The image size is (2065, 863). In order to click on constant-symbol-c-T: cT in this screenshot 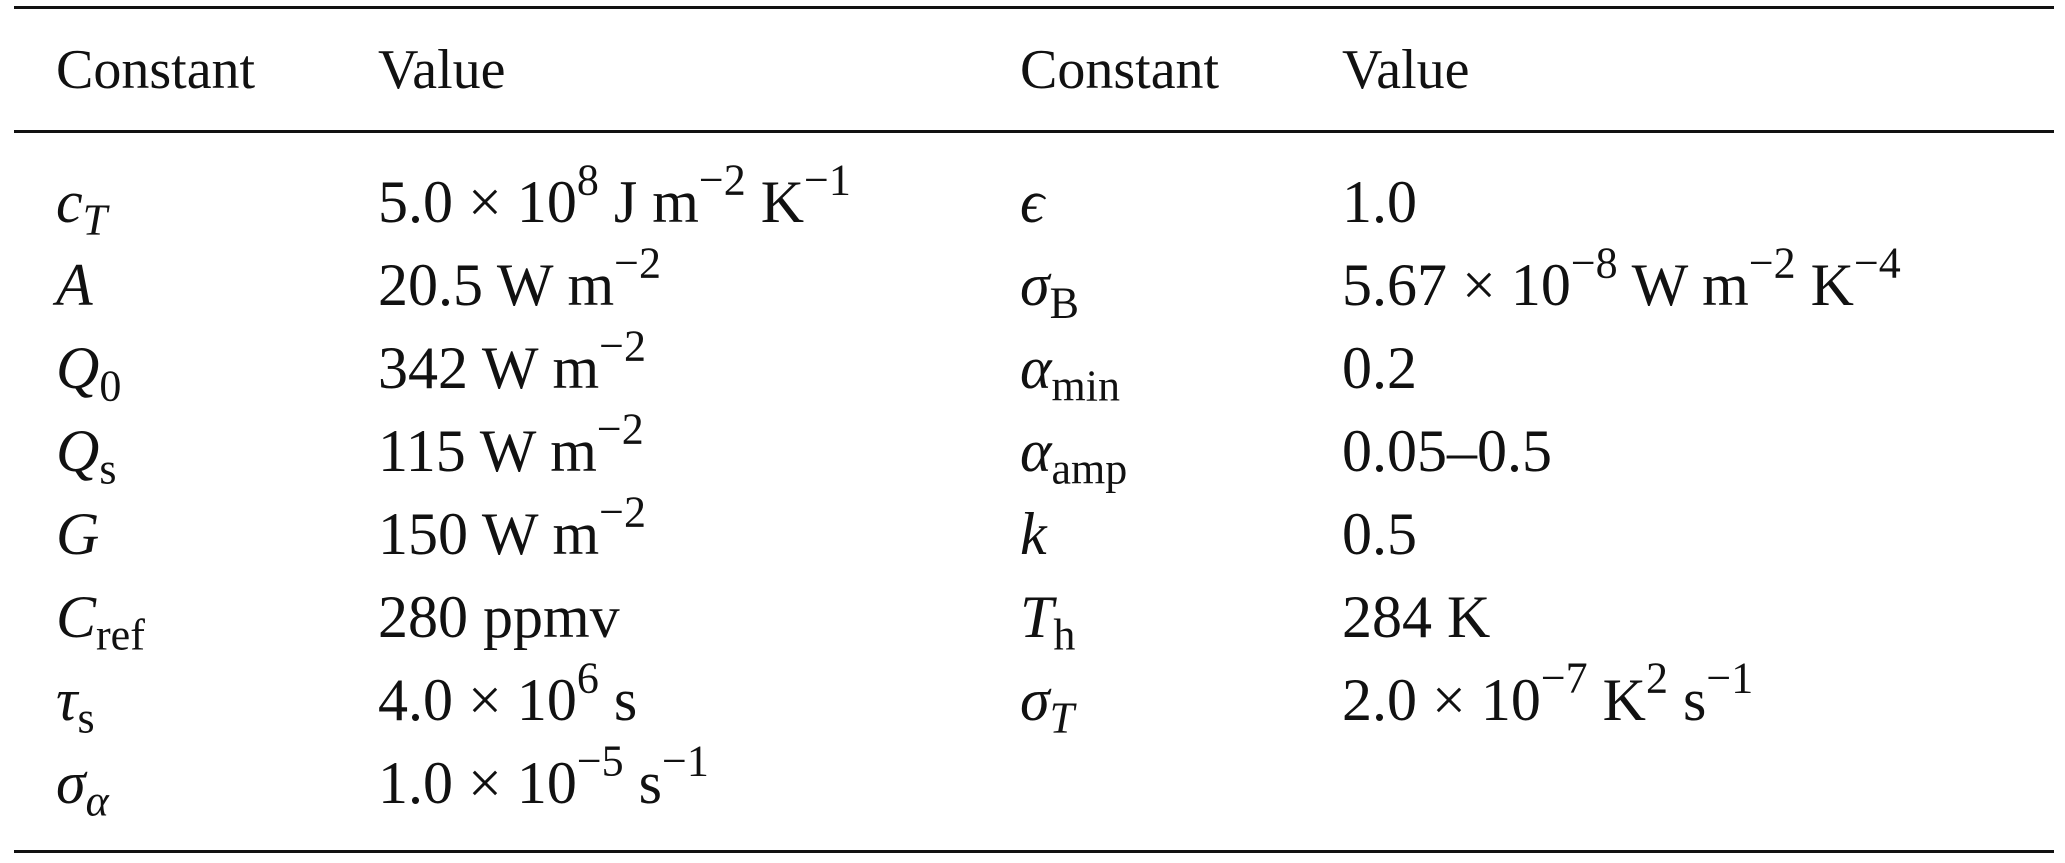, I will do `click(82, 207)`.